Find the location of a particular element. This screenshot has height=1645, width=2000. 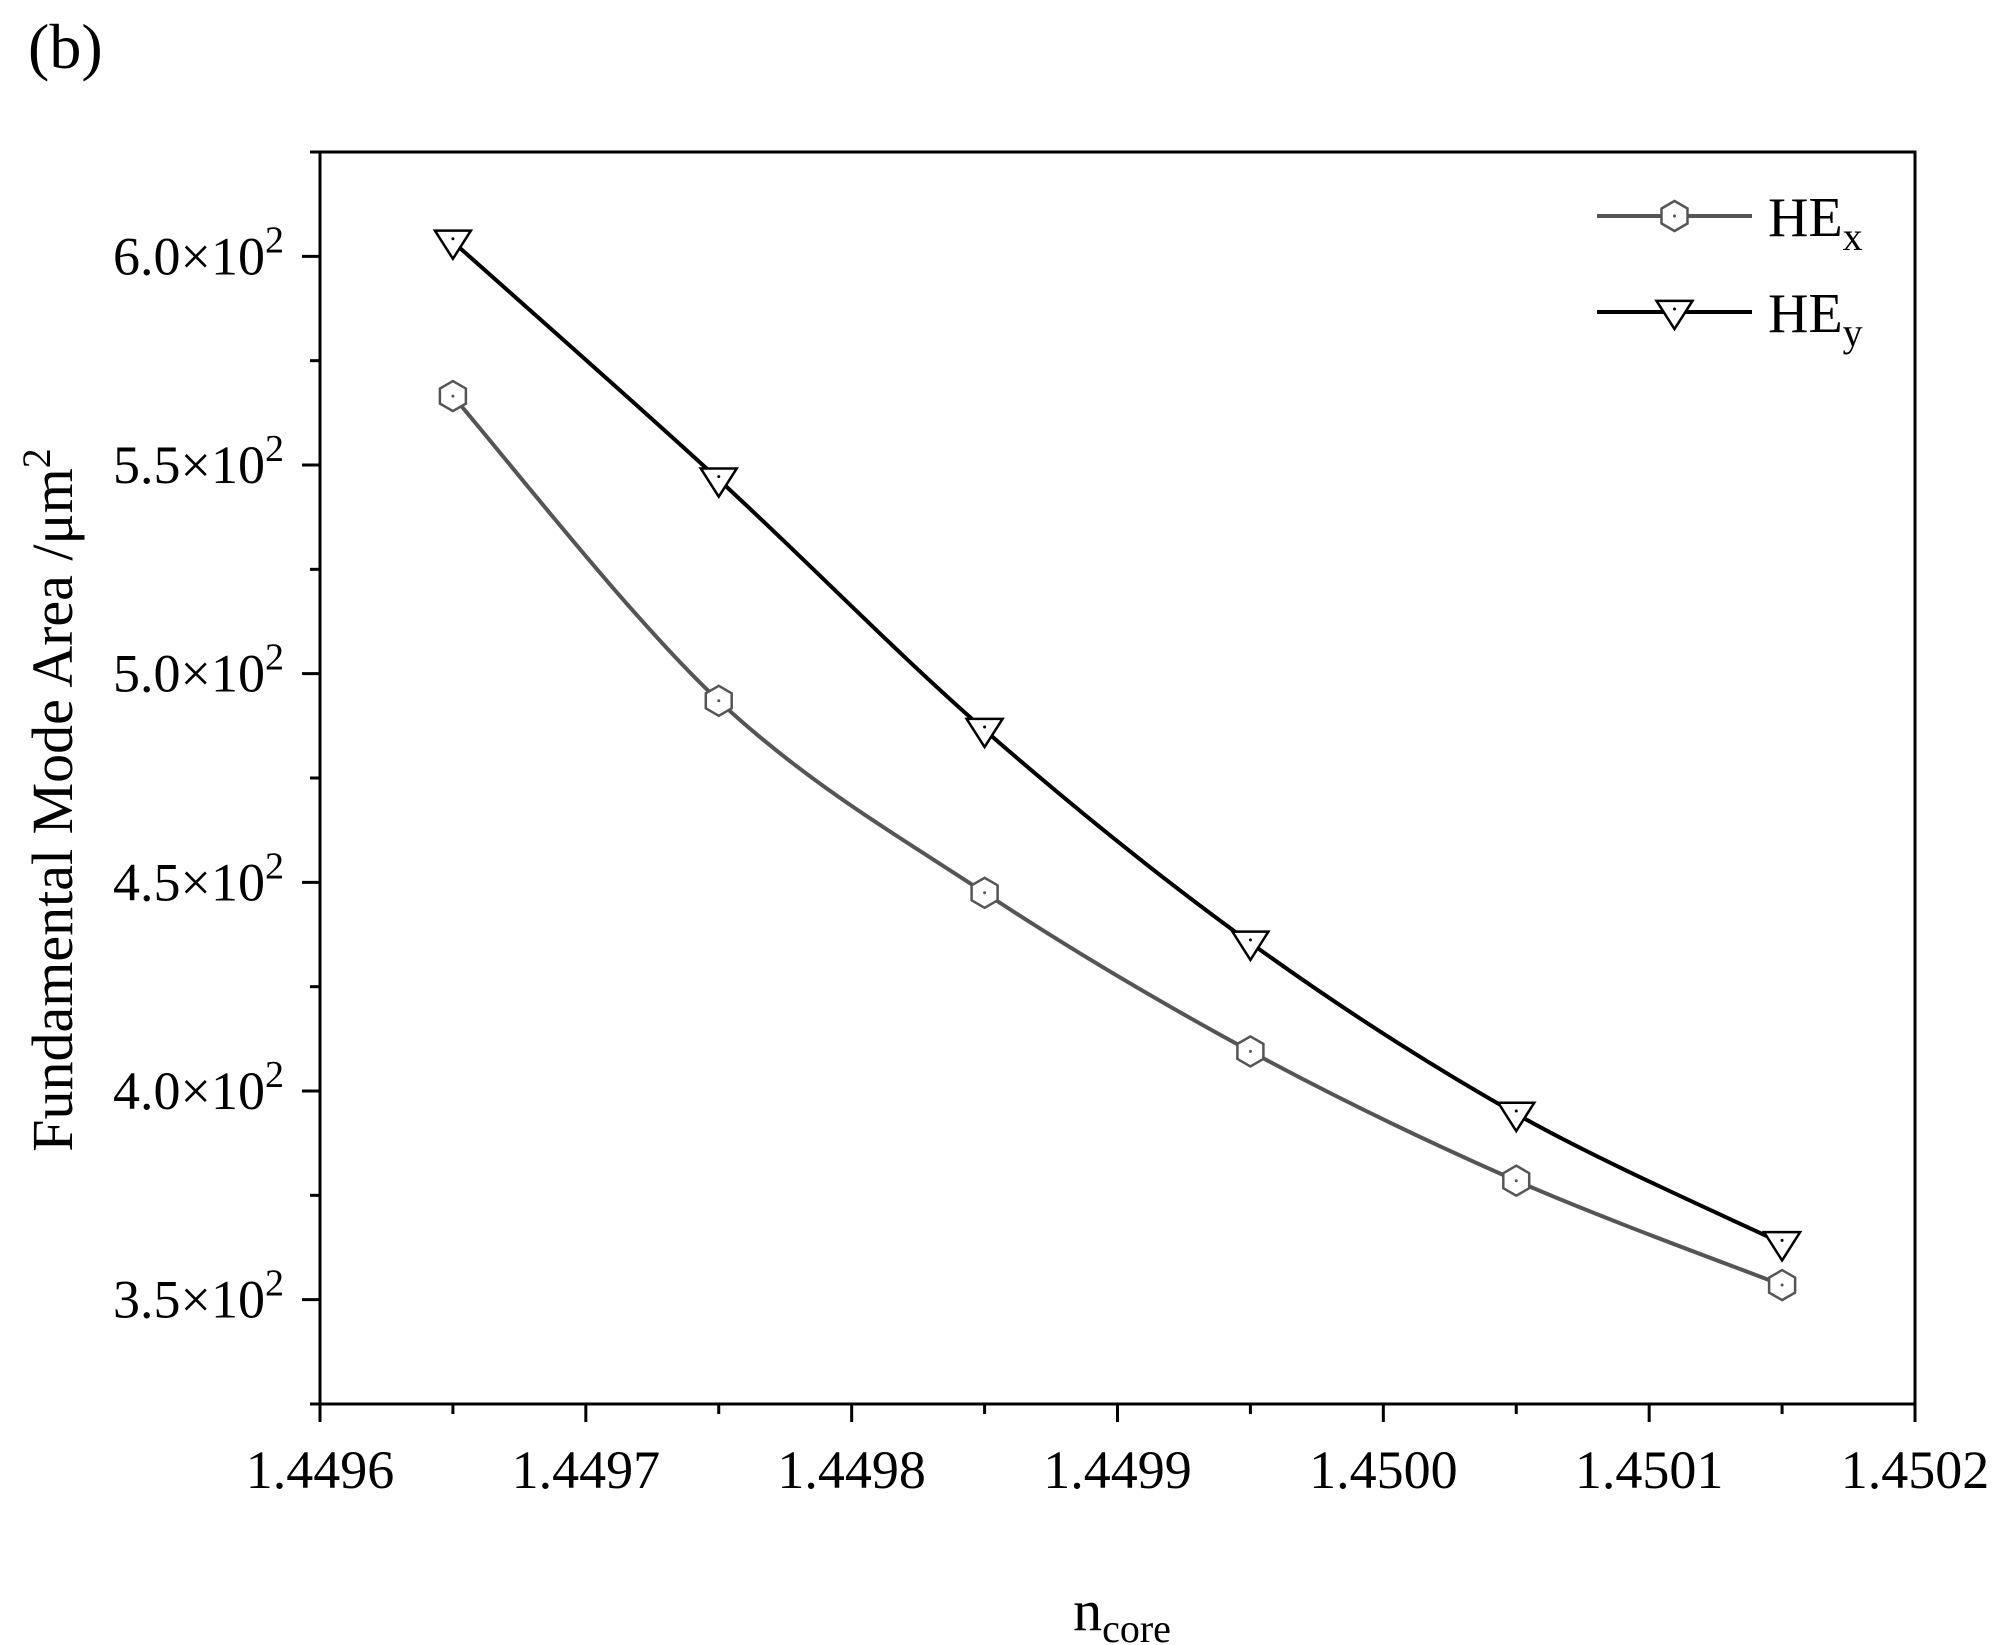

x-tick-label: 1.4498 is located at coordinates (851, 1470).